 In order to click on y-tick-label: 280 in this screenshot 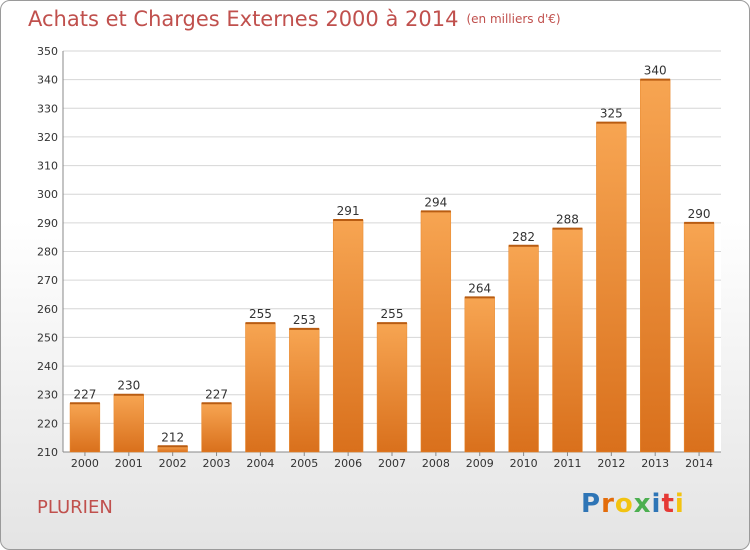, I will do `click(47, 252)`.